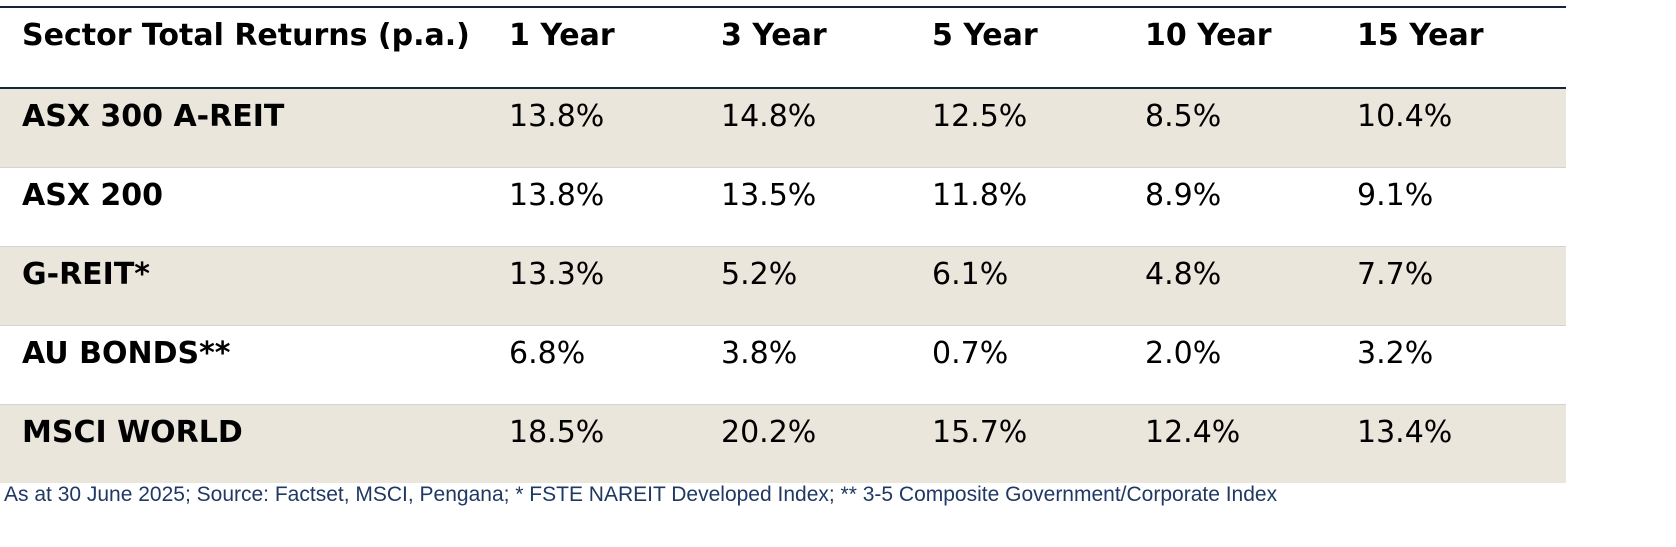 Image resolution: width=1676 pixels, height=547 pixels. Describe the element at coordinates (1461, 286) in the screenshot. I see `table-cell: 7.7%` at that location.